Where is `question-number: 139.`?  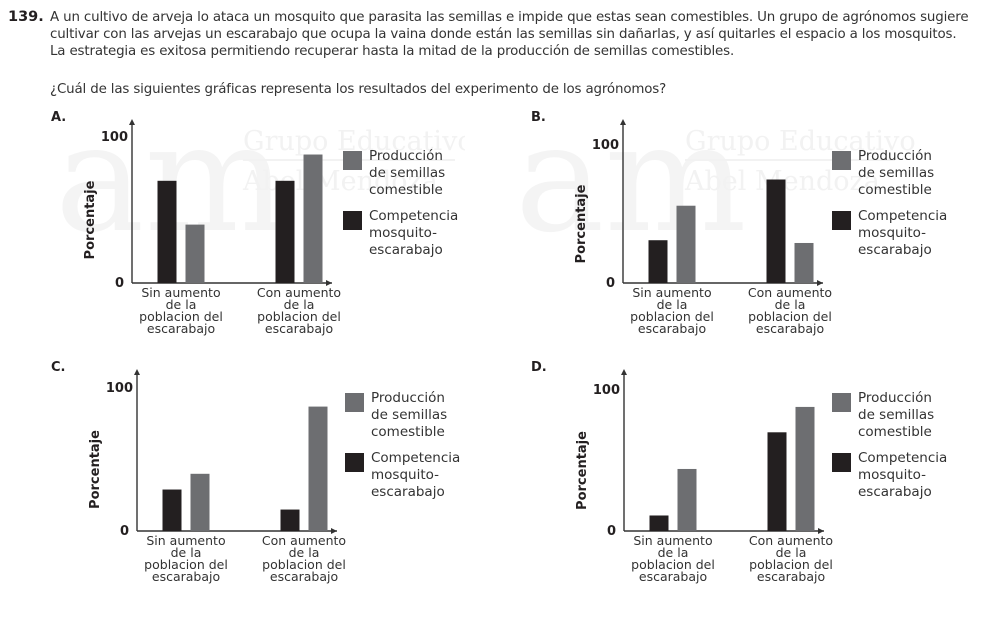
question-number: 139. is located at coordinates (26, 17).